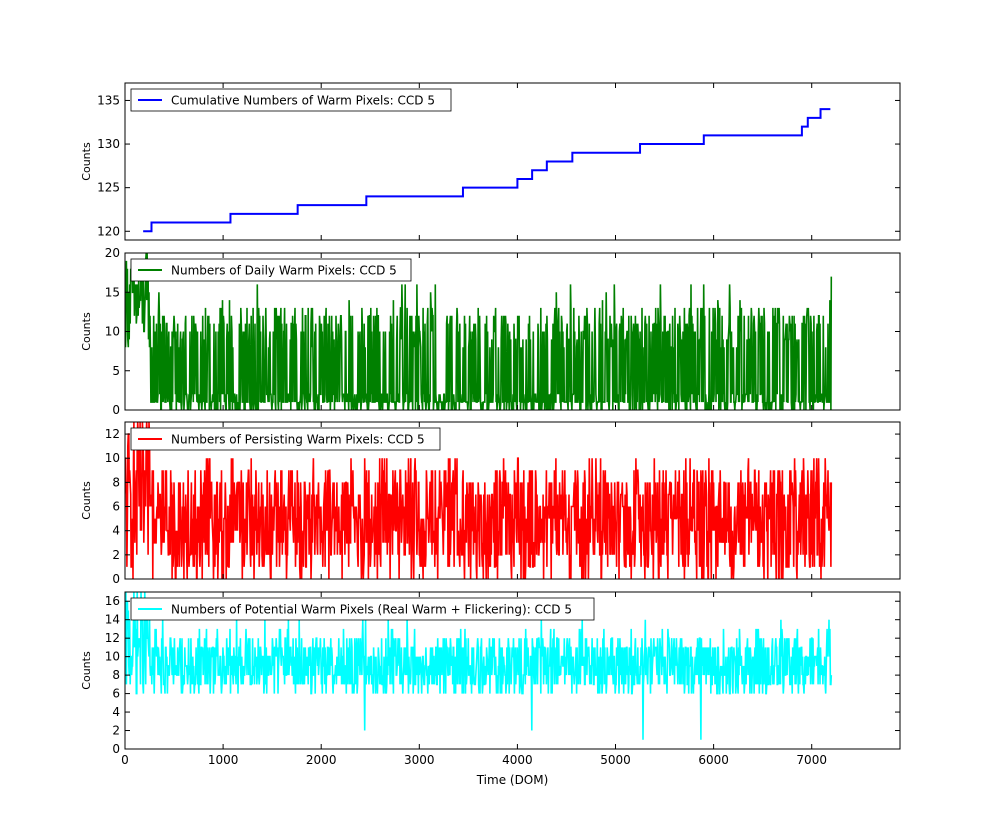 The image size is (1000, 832). I want to click on x-tick-label: 5000, so click(615, 760).